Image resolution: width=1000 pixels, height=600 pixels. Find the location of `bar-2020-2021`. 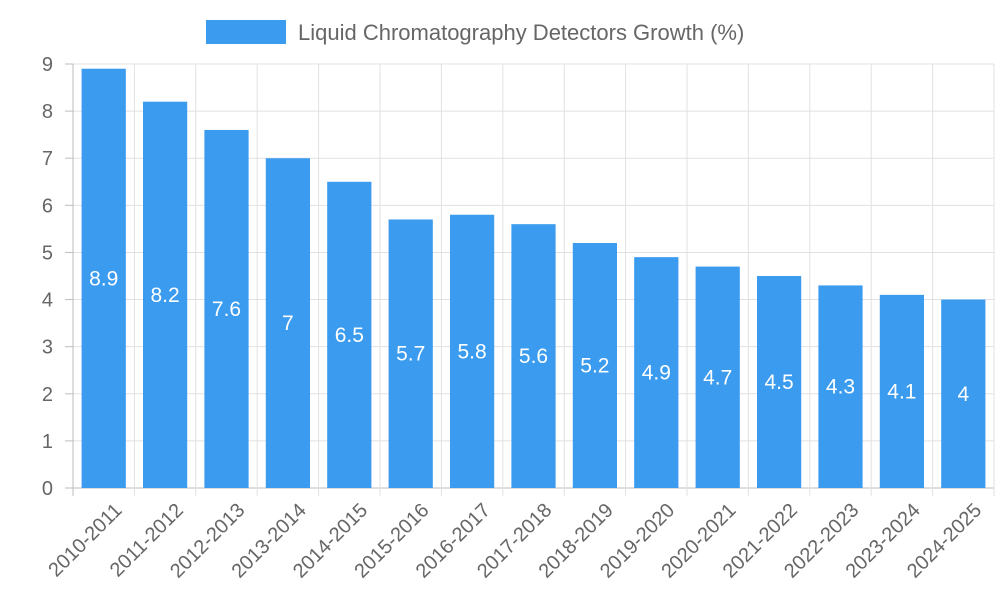

bar-2020-2021 is located at coordinates (717, 377).